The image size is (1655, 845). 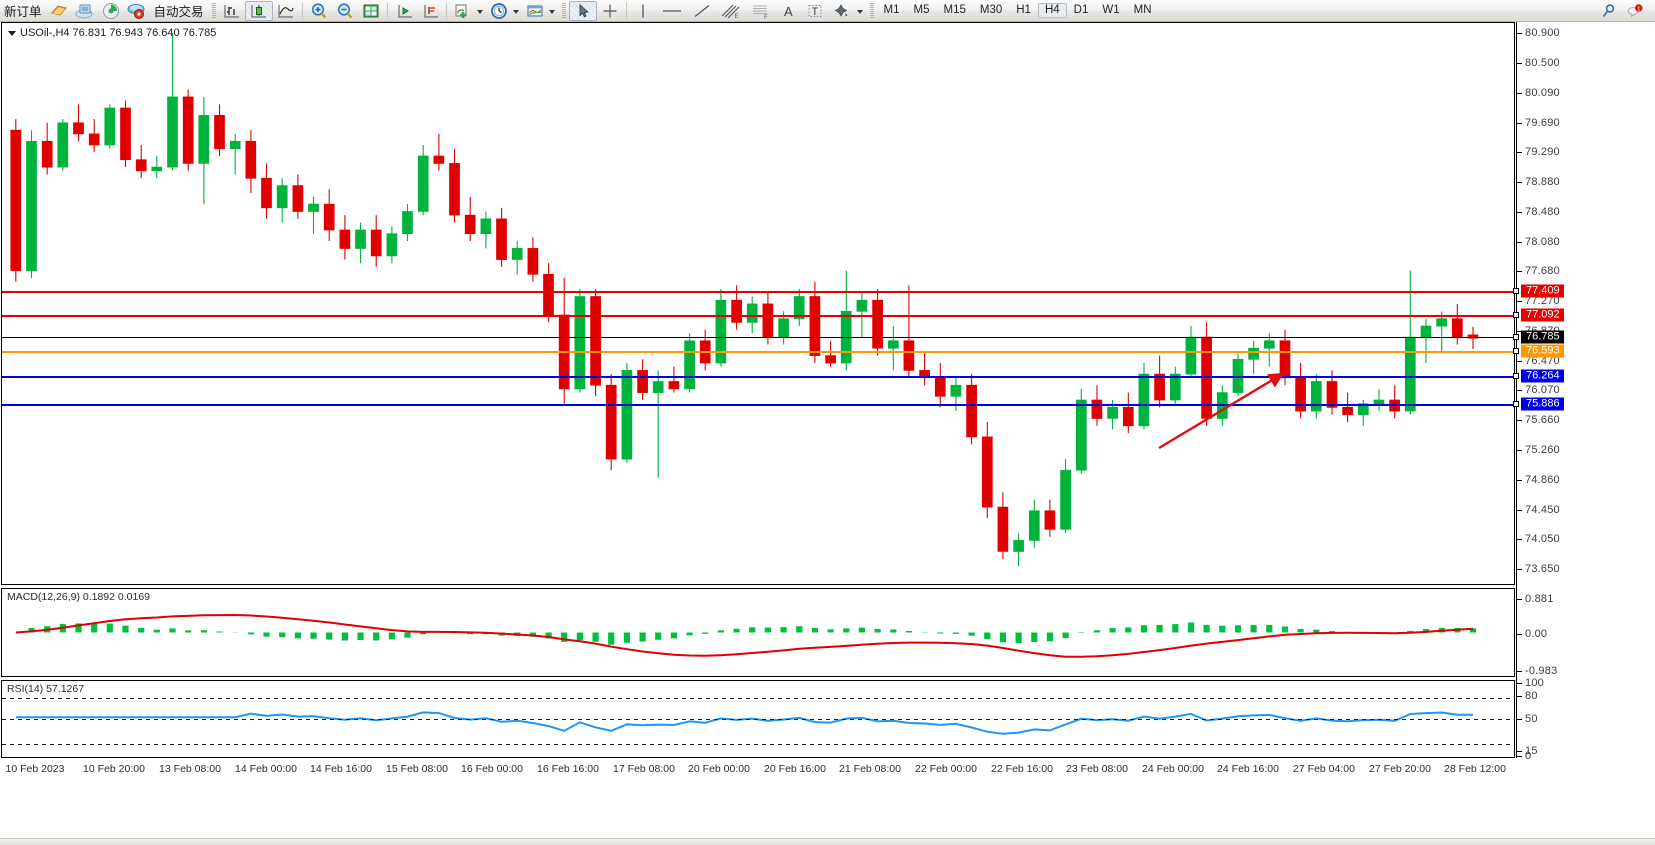 What do you see at coordinates (85, 11) in the screenshot?
I see `data-window-icon` at bounding box center [85, 11].